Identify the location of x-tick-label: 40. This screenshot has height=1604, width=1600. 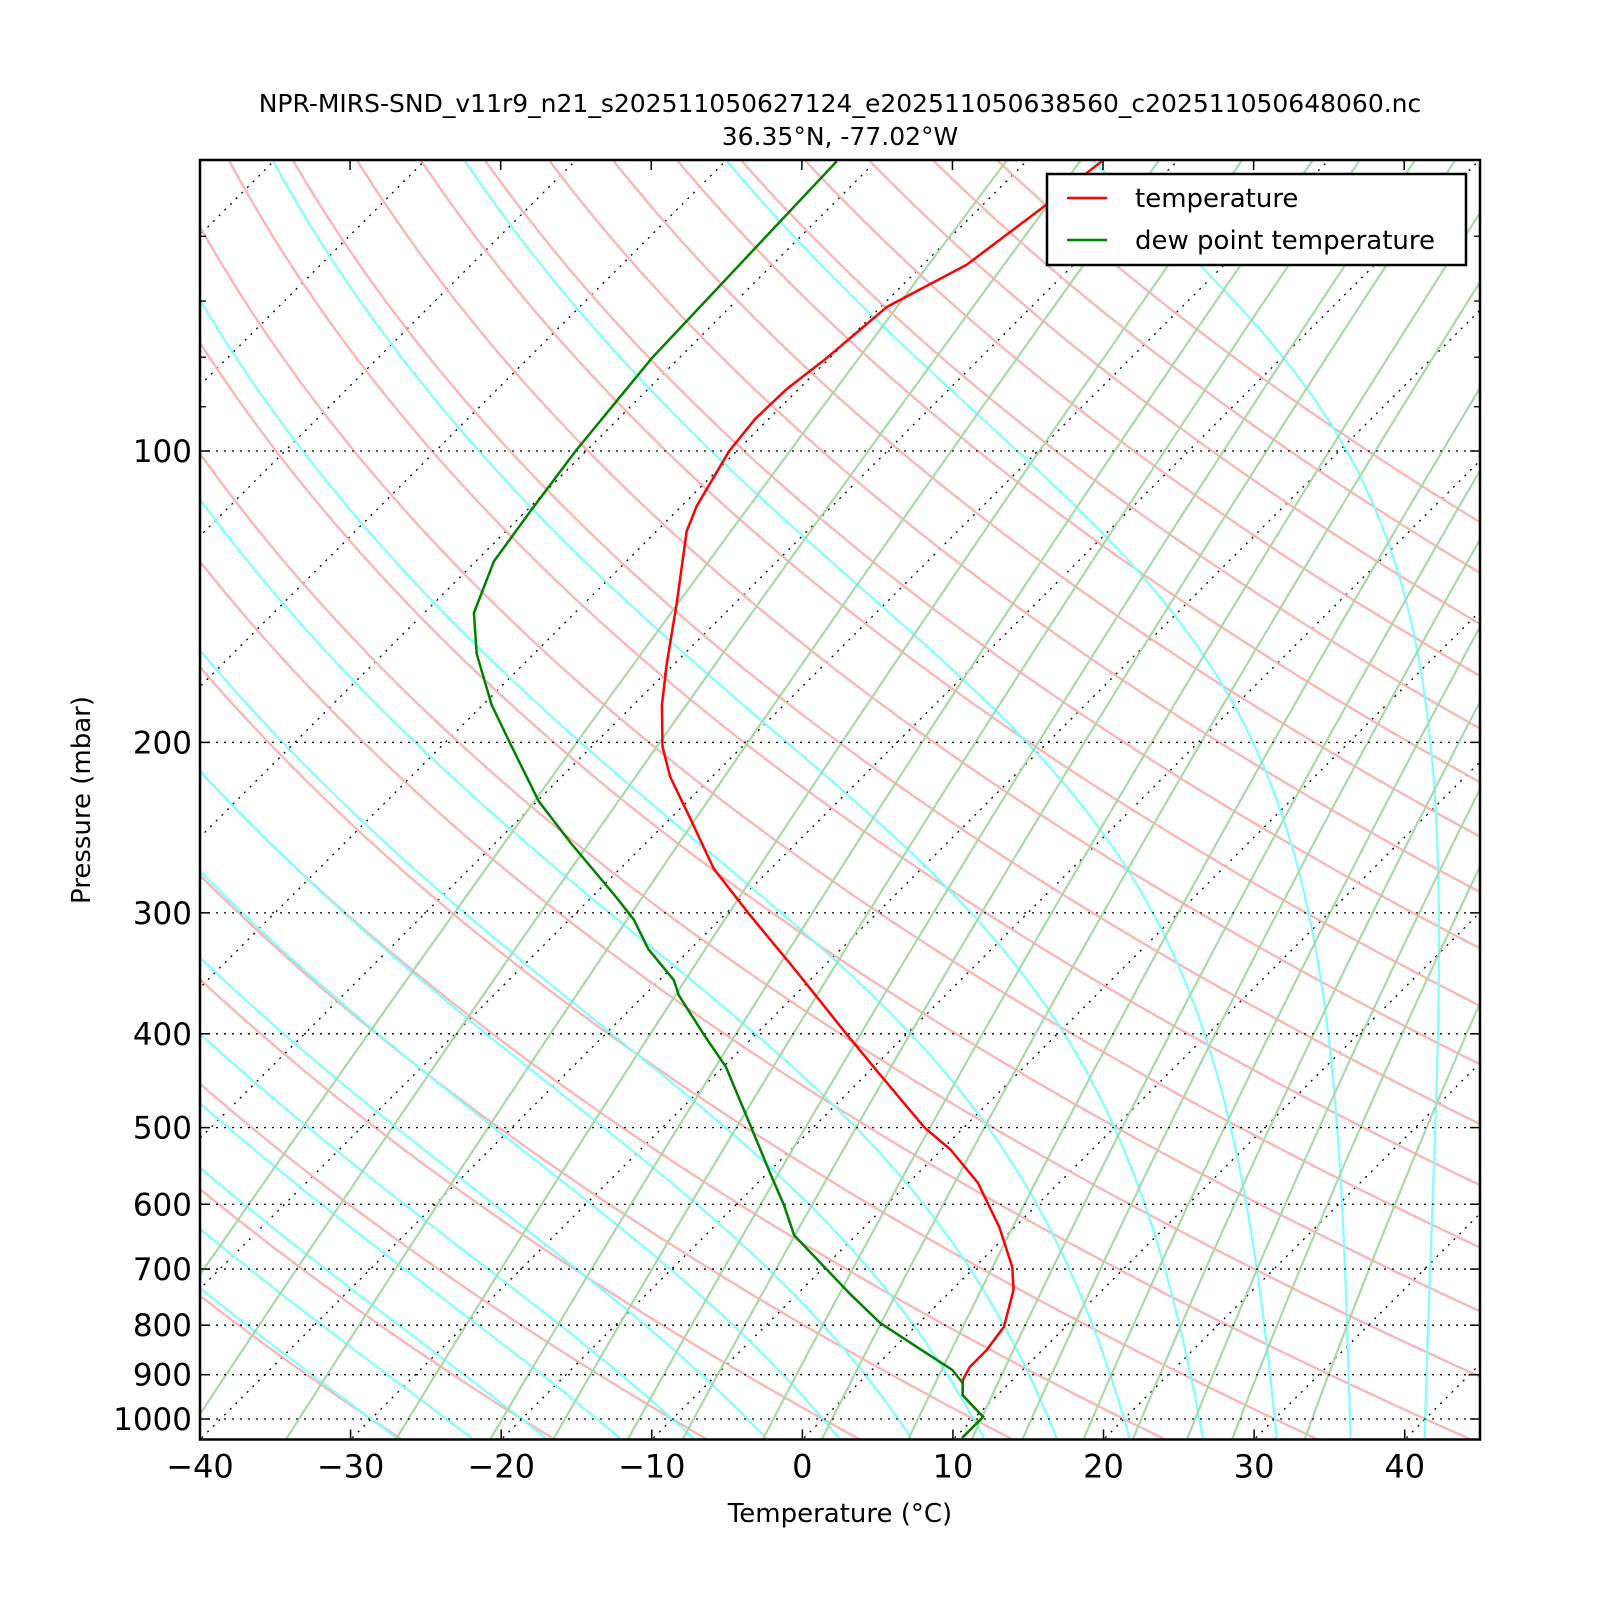
(1404, 1467).